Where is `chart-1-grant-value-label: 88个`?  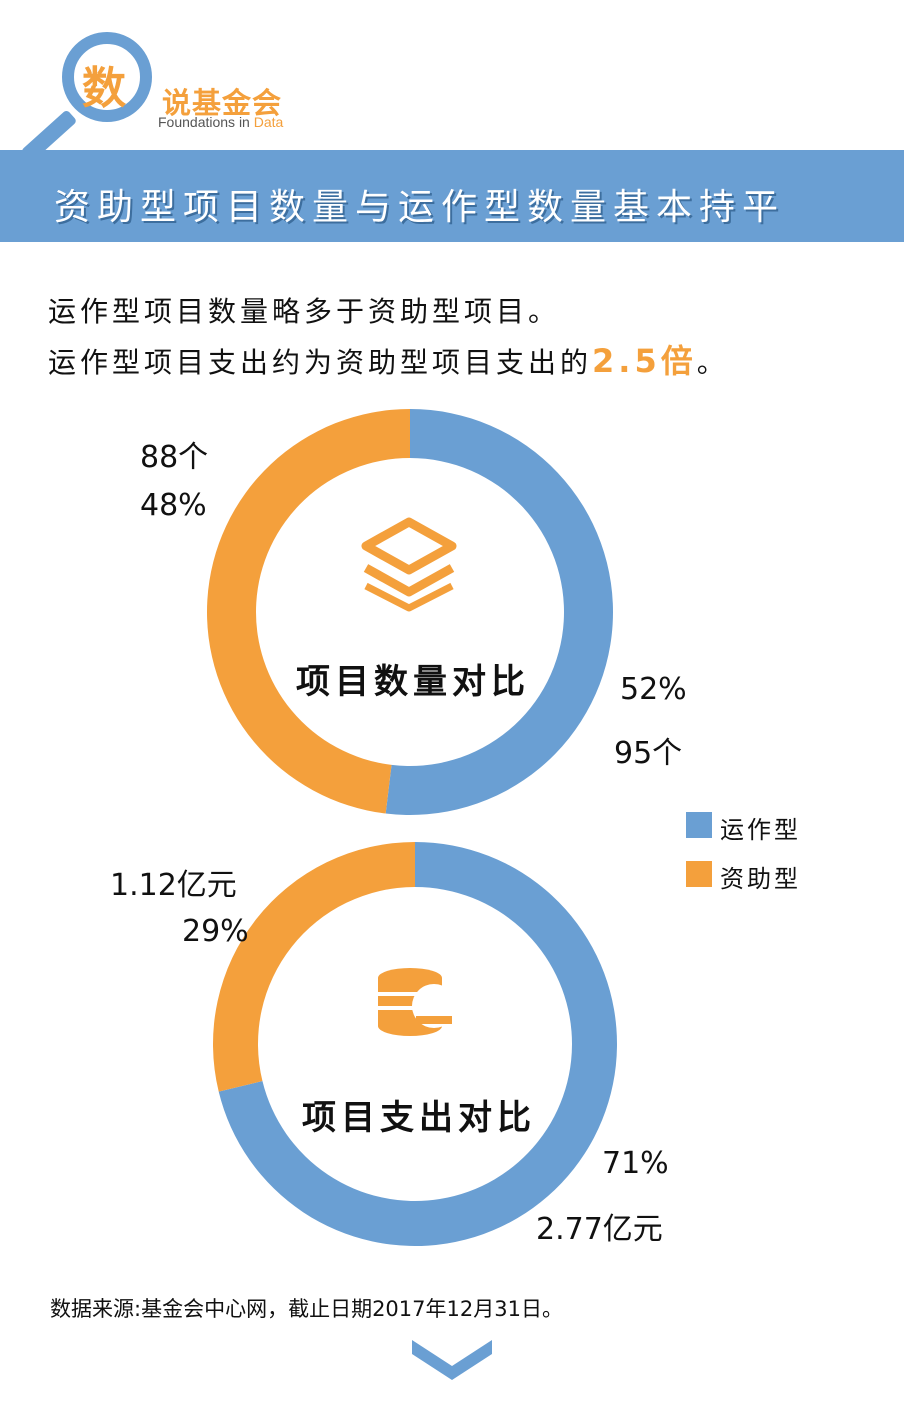
chart-1-grant-value-label: 88个 is located at coordinates (174, 457).